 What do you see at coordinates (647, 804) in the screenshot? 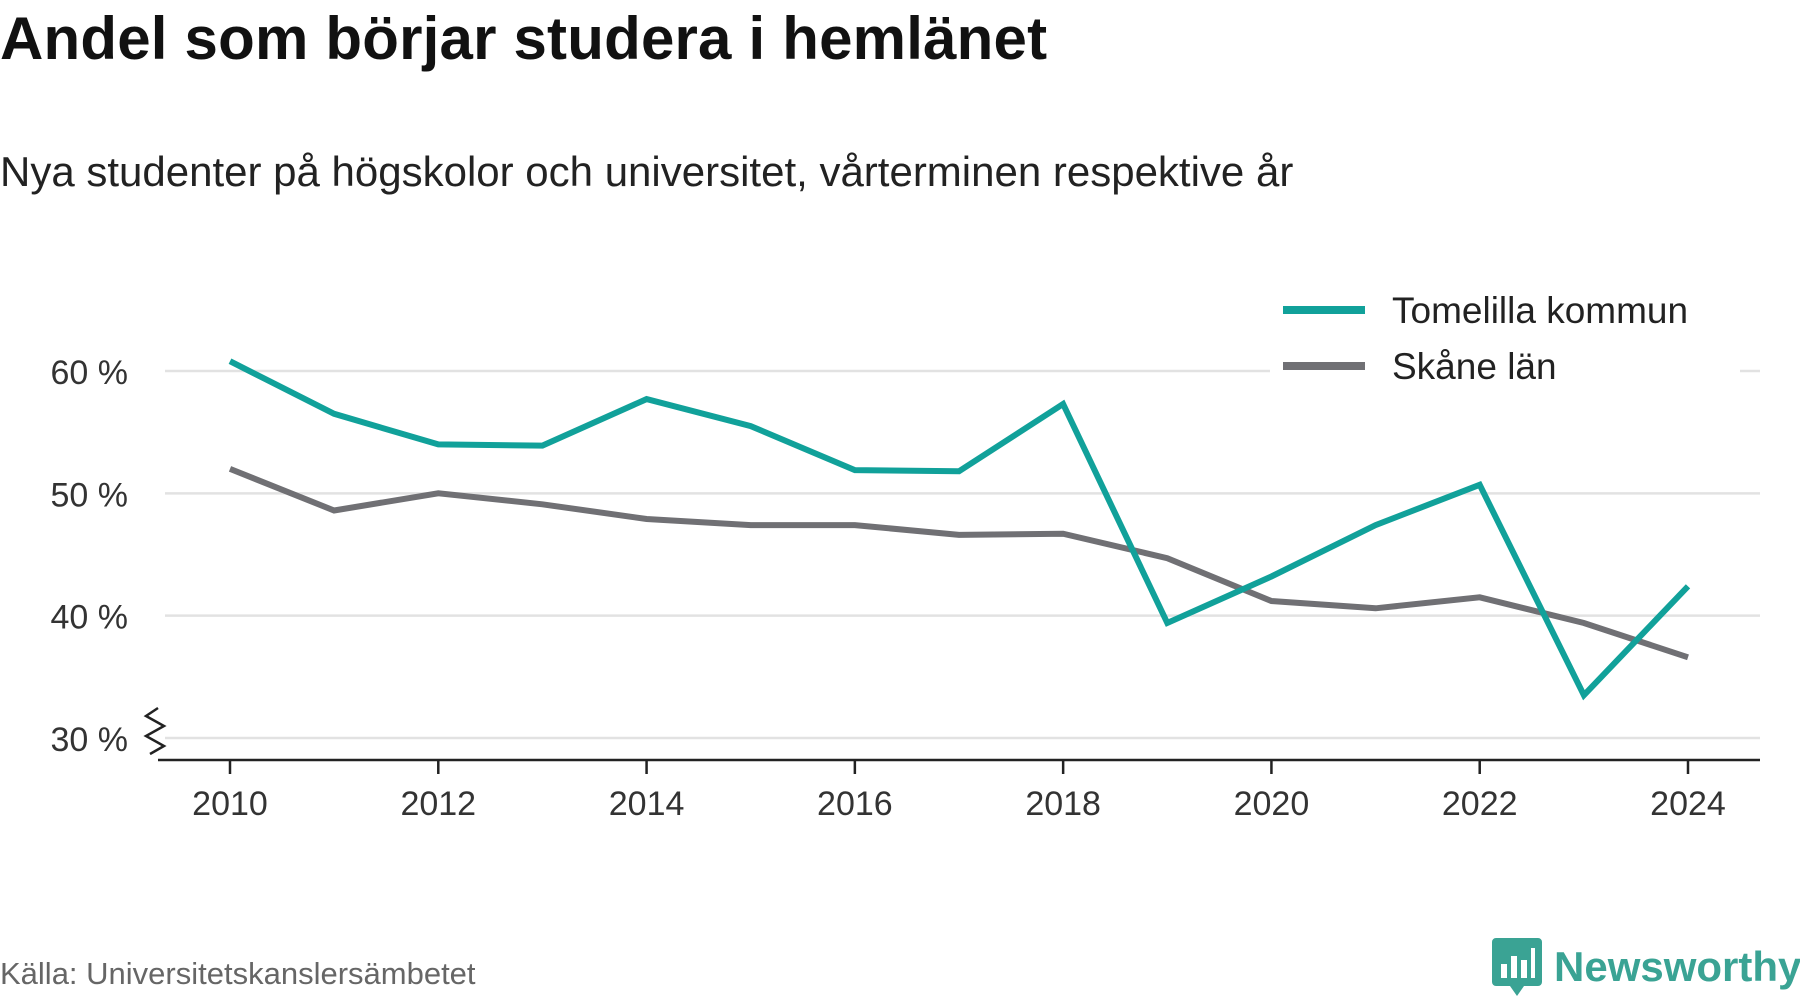
I see `x-tick-label: 2014` at bounding box center [647, 804].